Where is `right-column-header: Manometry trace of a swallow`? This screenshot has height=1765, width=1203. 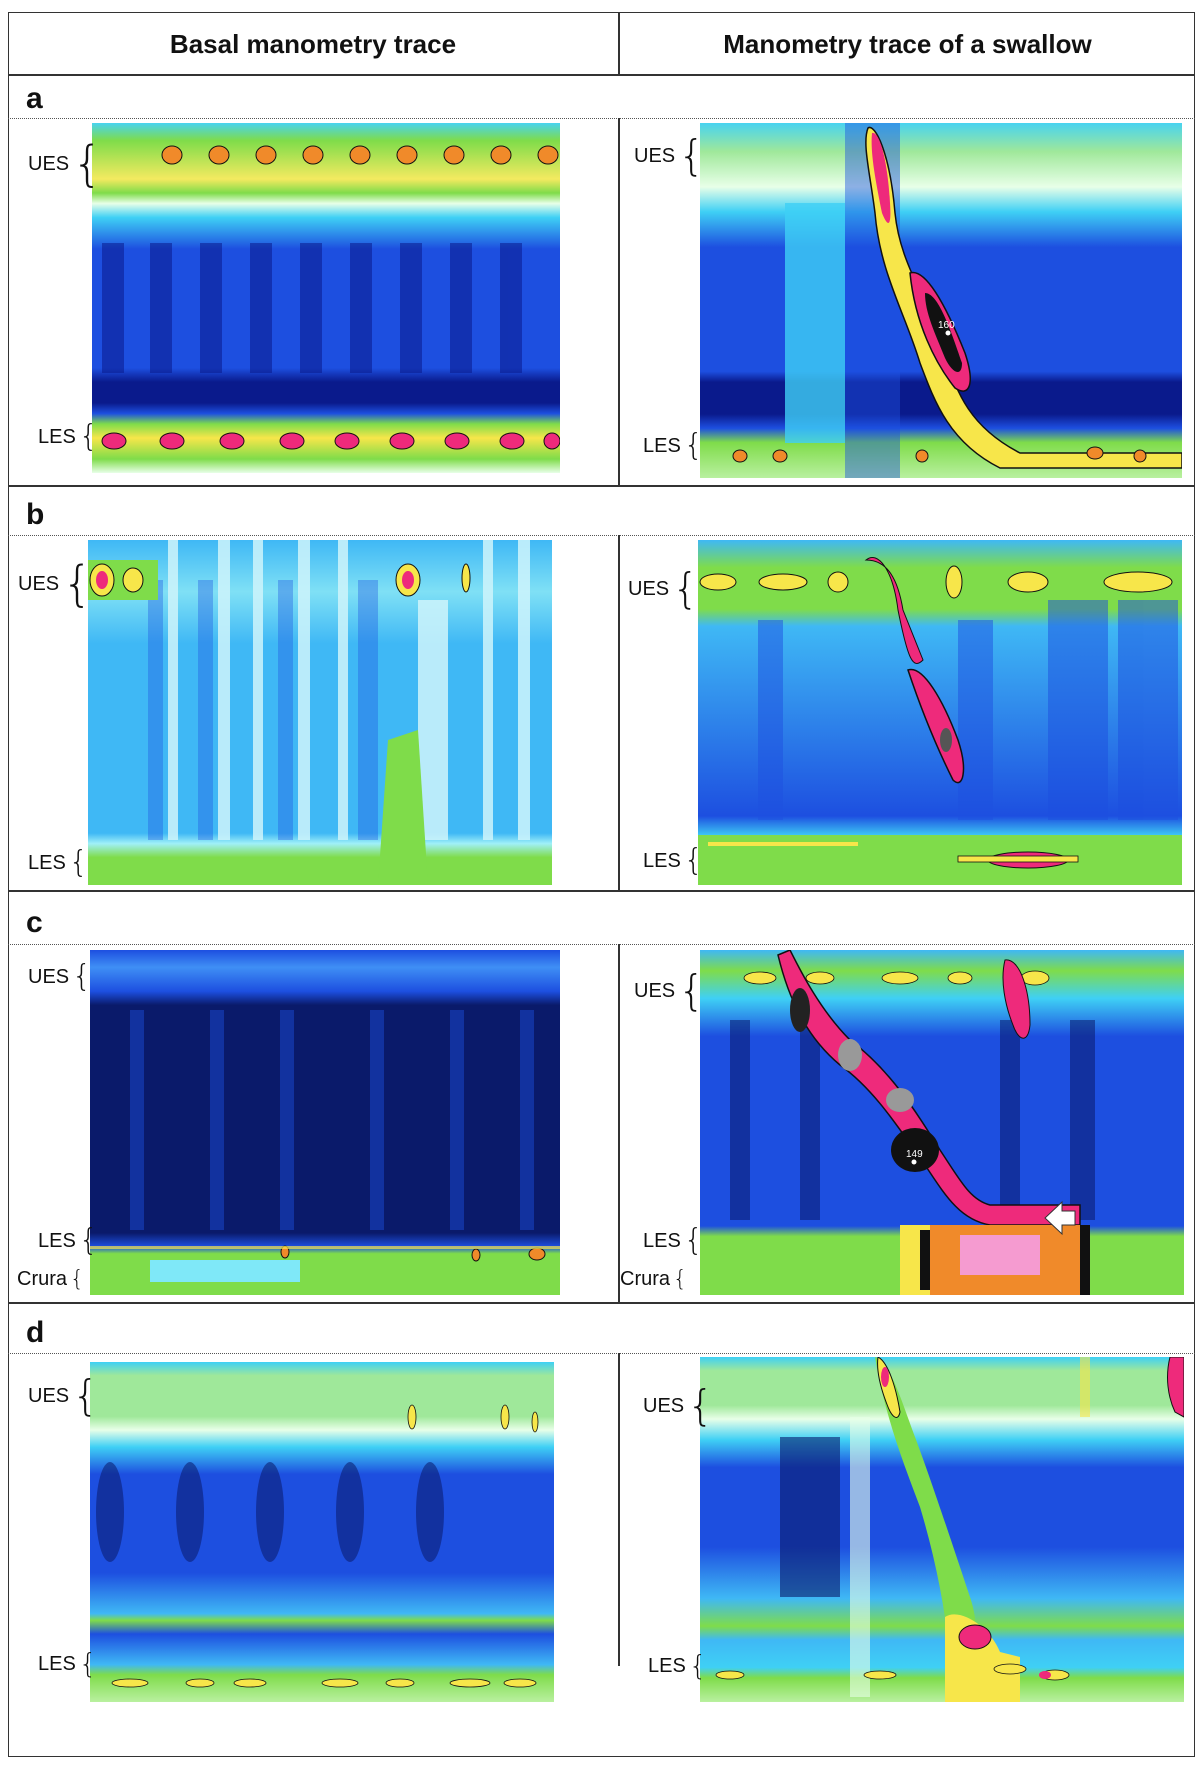 right-column-header: Manometry trace of a swallow is located at coordinates (907, 43).